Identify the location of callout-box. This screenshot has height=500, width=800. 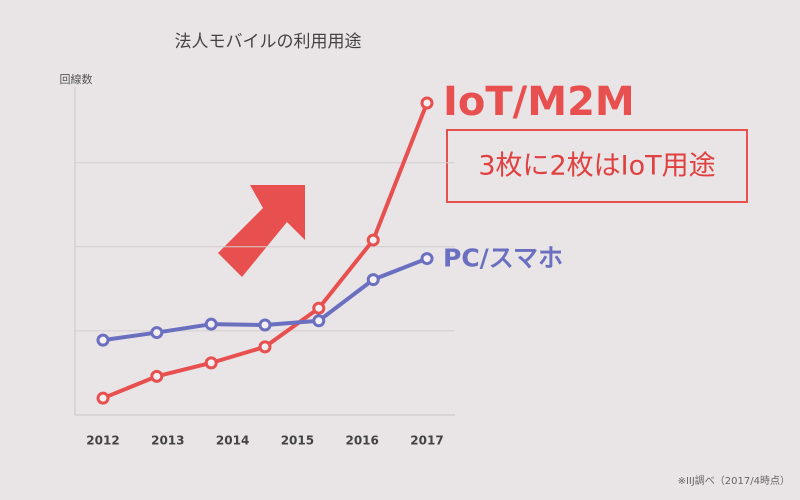
(597, 166).